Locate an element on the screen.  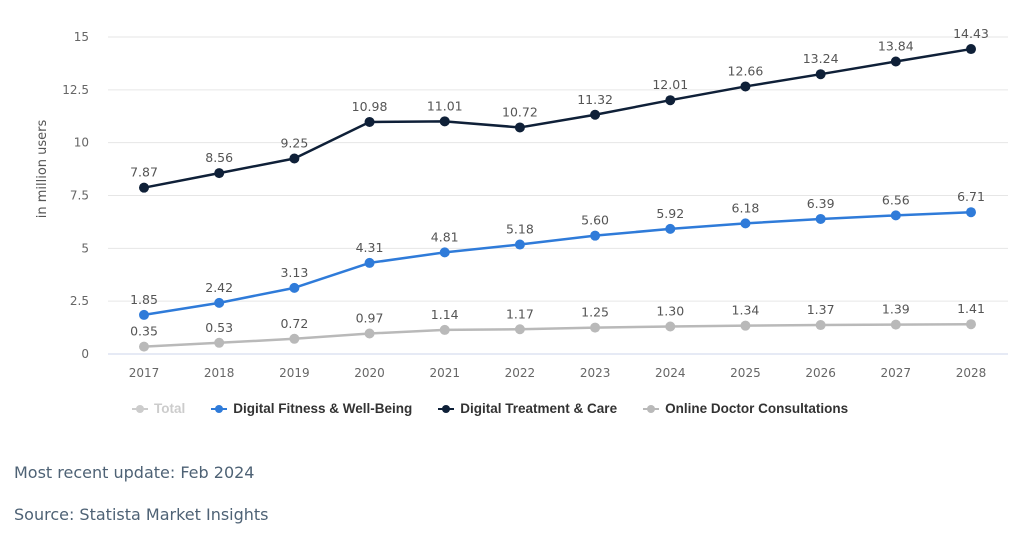
data-label-digital-fitness-well-being: 5.60 is located at coordinates (595, 220).